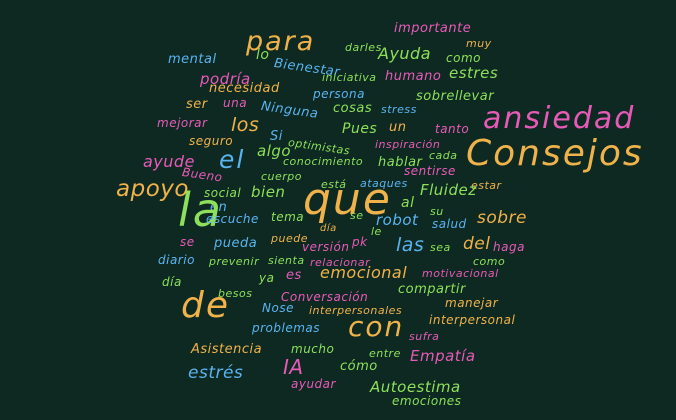 The image size is (676, 420). Describe the element at coordinates (364, 272) in the screenshot. I see `word-emocional: emocional` at that location.